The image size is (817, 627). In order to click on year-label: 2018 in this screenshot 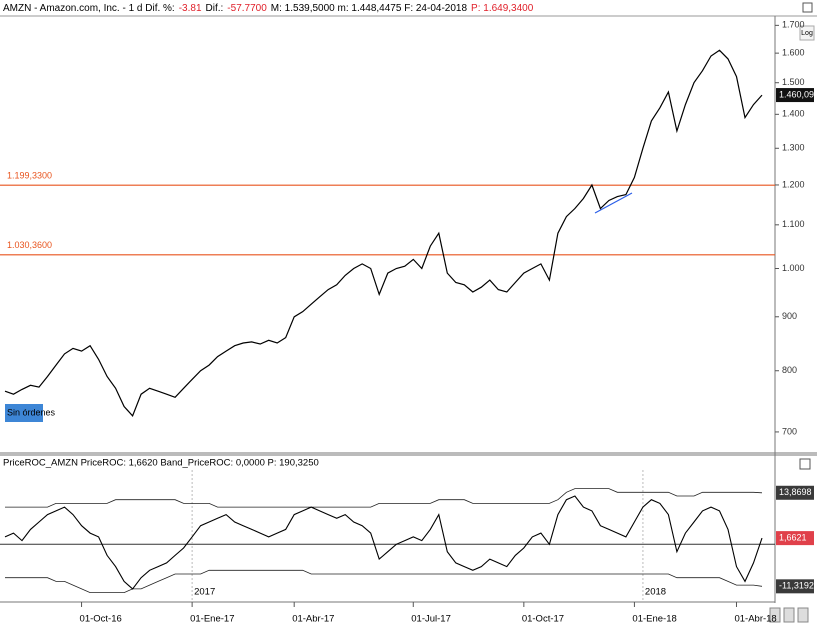, I will do `click(655, 592)`.